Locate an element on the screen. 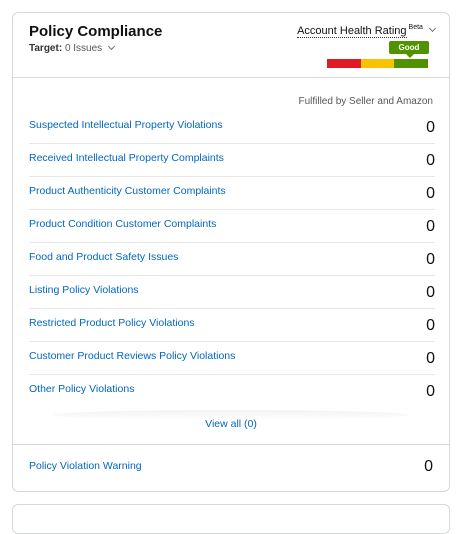 This screenshot has height=534, width=466. beta-tag: Beta is located at coordinates (415, 27).